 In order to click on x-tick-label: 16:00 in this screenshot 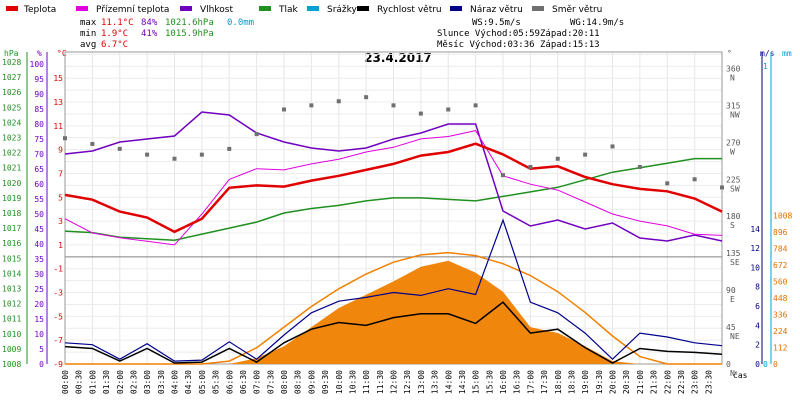, I will do `click(503, 382)`.